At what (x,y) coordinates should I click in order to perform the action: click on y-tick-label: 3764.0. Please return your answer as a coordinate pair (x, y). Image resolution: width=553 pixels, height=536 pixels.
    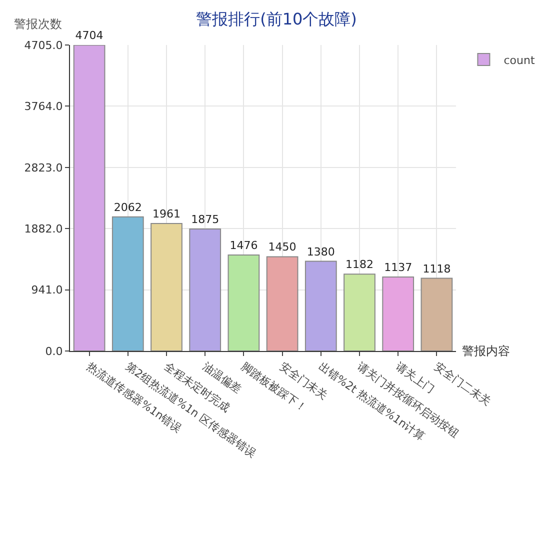
    Looking at the image, I should click on (43, 107).